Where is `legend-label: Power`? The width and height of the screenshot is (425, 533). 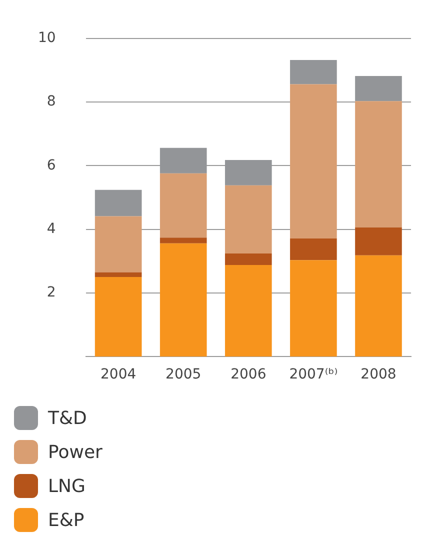
legend-label: Power is located at coordinates (75, 452).